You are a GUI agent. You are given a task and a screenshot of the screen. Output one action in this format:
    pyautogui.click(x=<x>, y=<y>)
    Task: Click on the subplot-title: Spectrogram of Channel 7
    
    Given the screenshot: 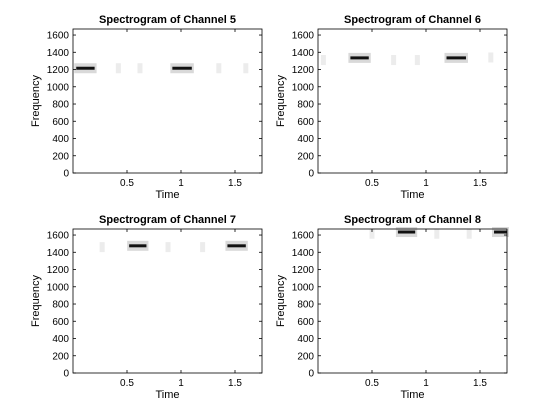 What is the action you would take?
    pyautogui.click(x=167, y=220)
    